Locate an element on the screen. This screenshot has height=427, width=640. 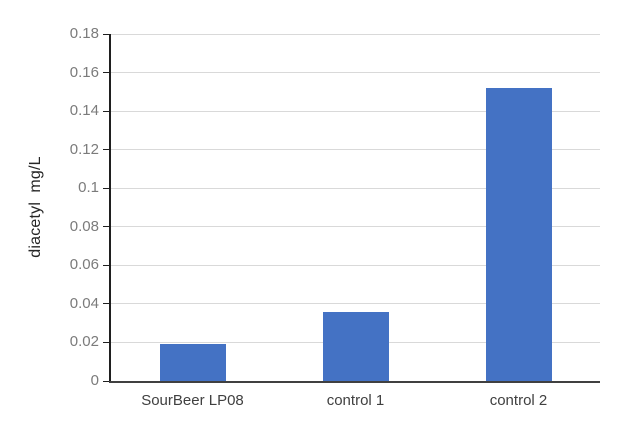
y-tick-label: 0.1 is located at coordinates (88, 188).